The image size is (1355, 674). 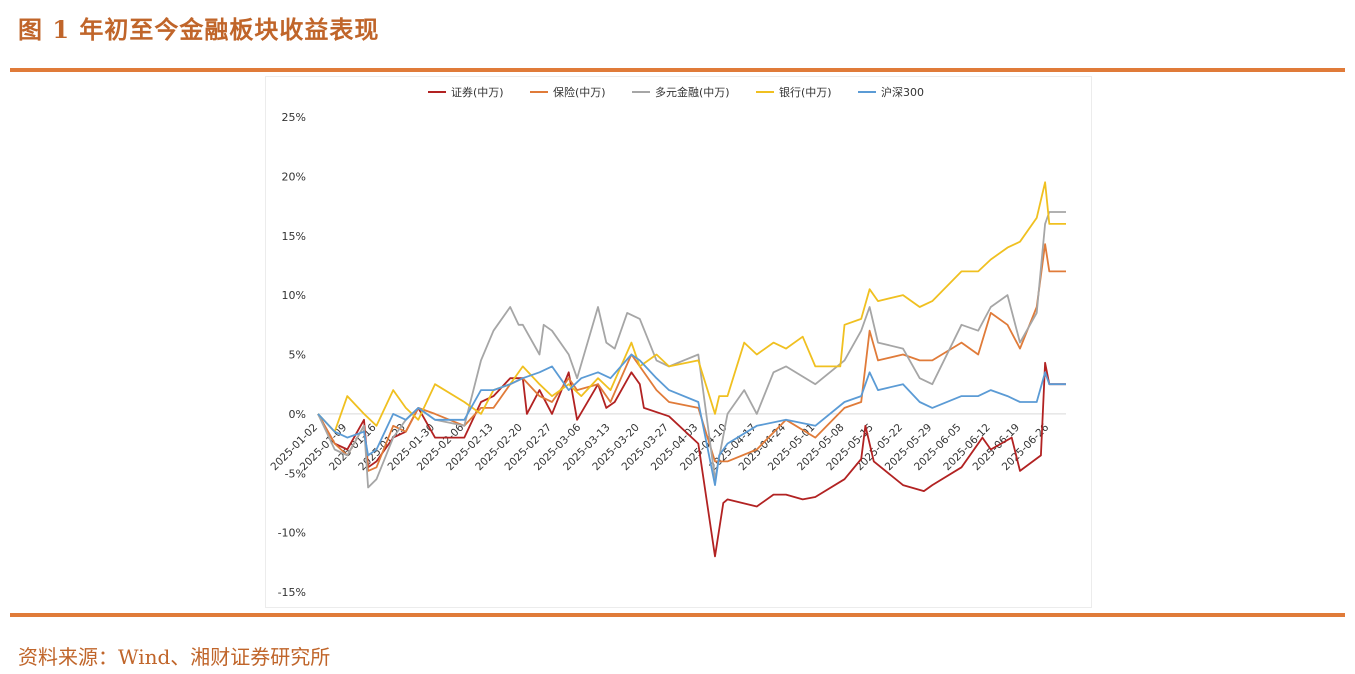 I want to click on figure-title: 图 1 年初至今金融板块收益表现, so click(x=199, y=29).